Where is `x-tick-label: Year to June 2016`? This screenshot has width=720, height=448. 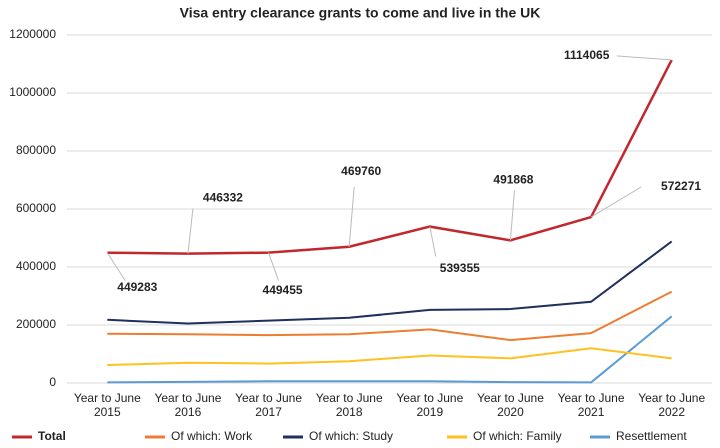
x-tick-label: Year to June 2016 is located at coordinates (188, 405).